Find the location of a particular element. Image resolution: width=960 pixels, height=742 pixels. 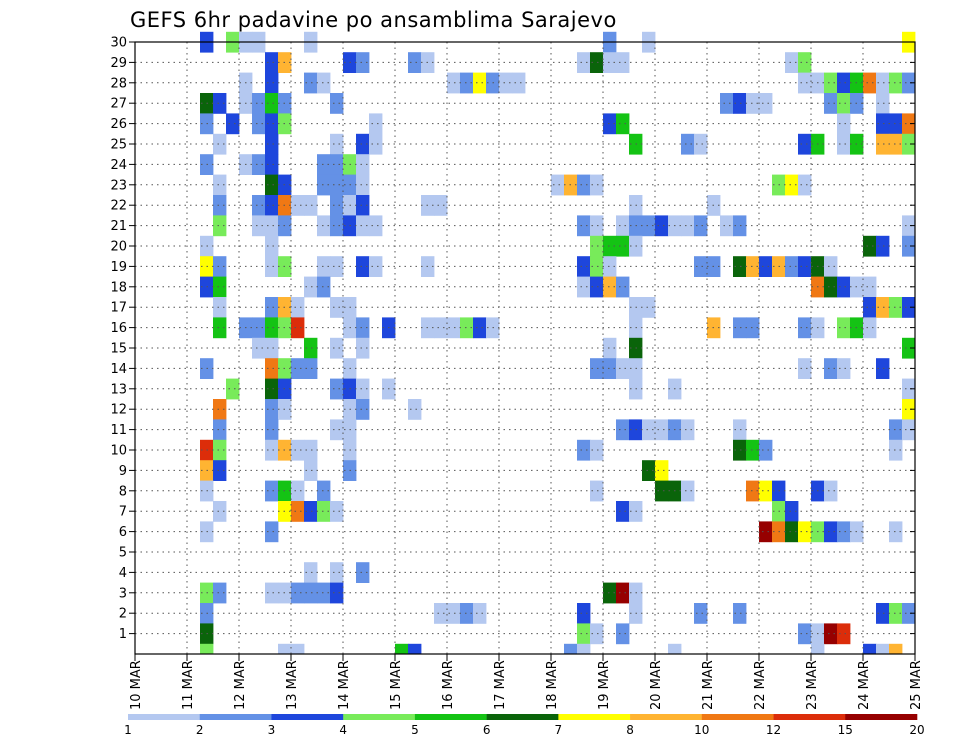

y-tick-label: 20 is located at coordinates (118, 247).